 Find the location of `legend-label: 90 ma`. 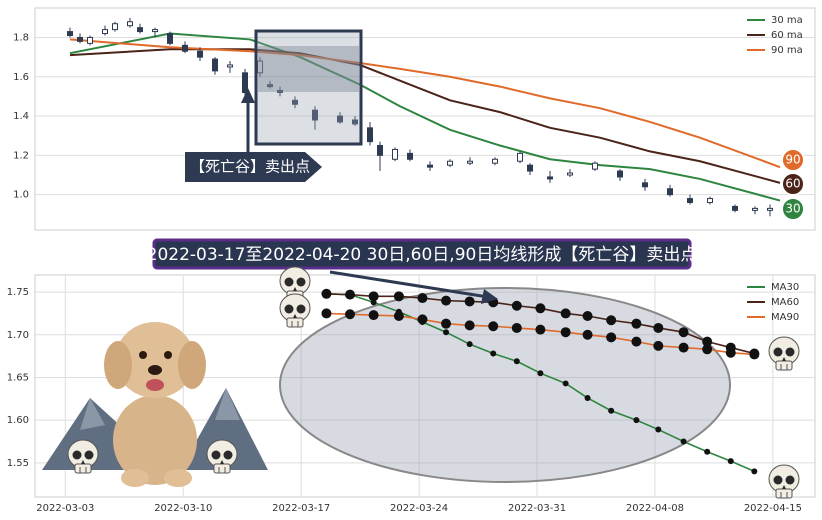

legend-label: 90 ma is located at coordinates (787, 50).